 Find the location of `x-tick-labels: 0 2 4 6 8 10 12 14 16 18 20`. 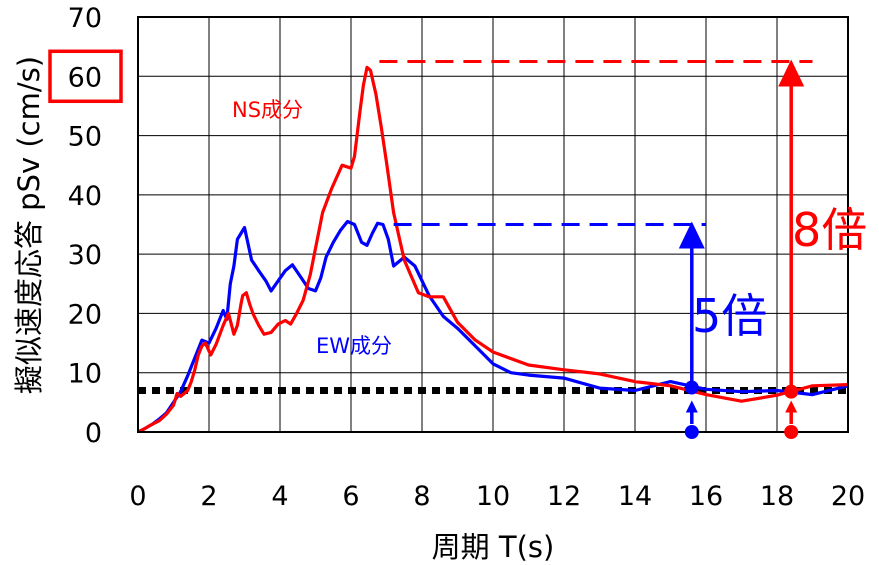

x-tick-labels: 0 2 4 6 8 10 12 14 16 18 20 is located at coordinates (497, 496).